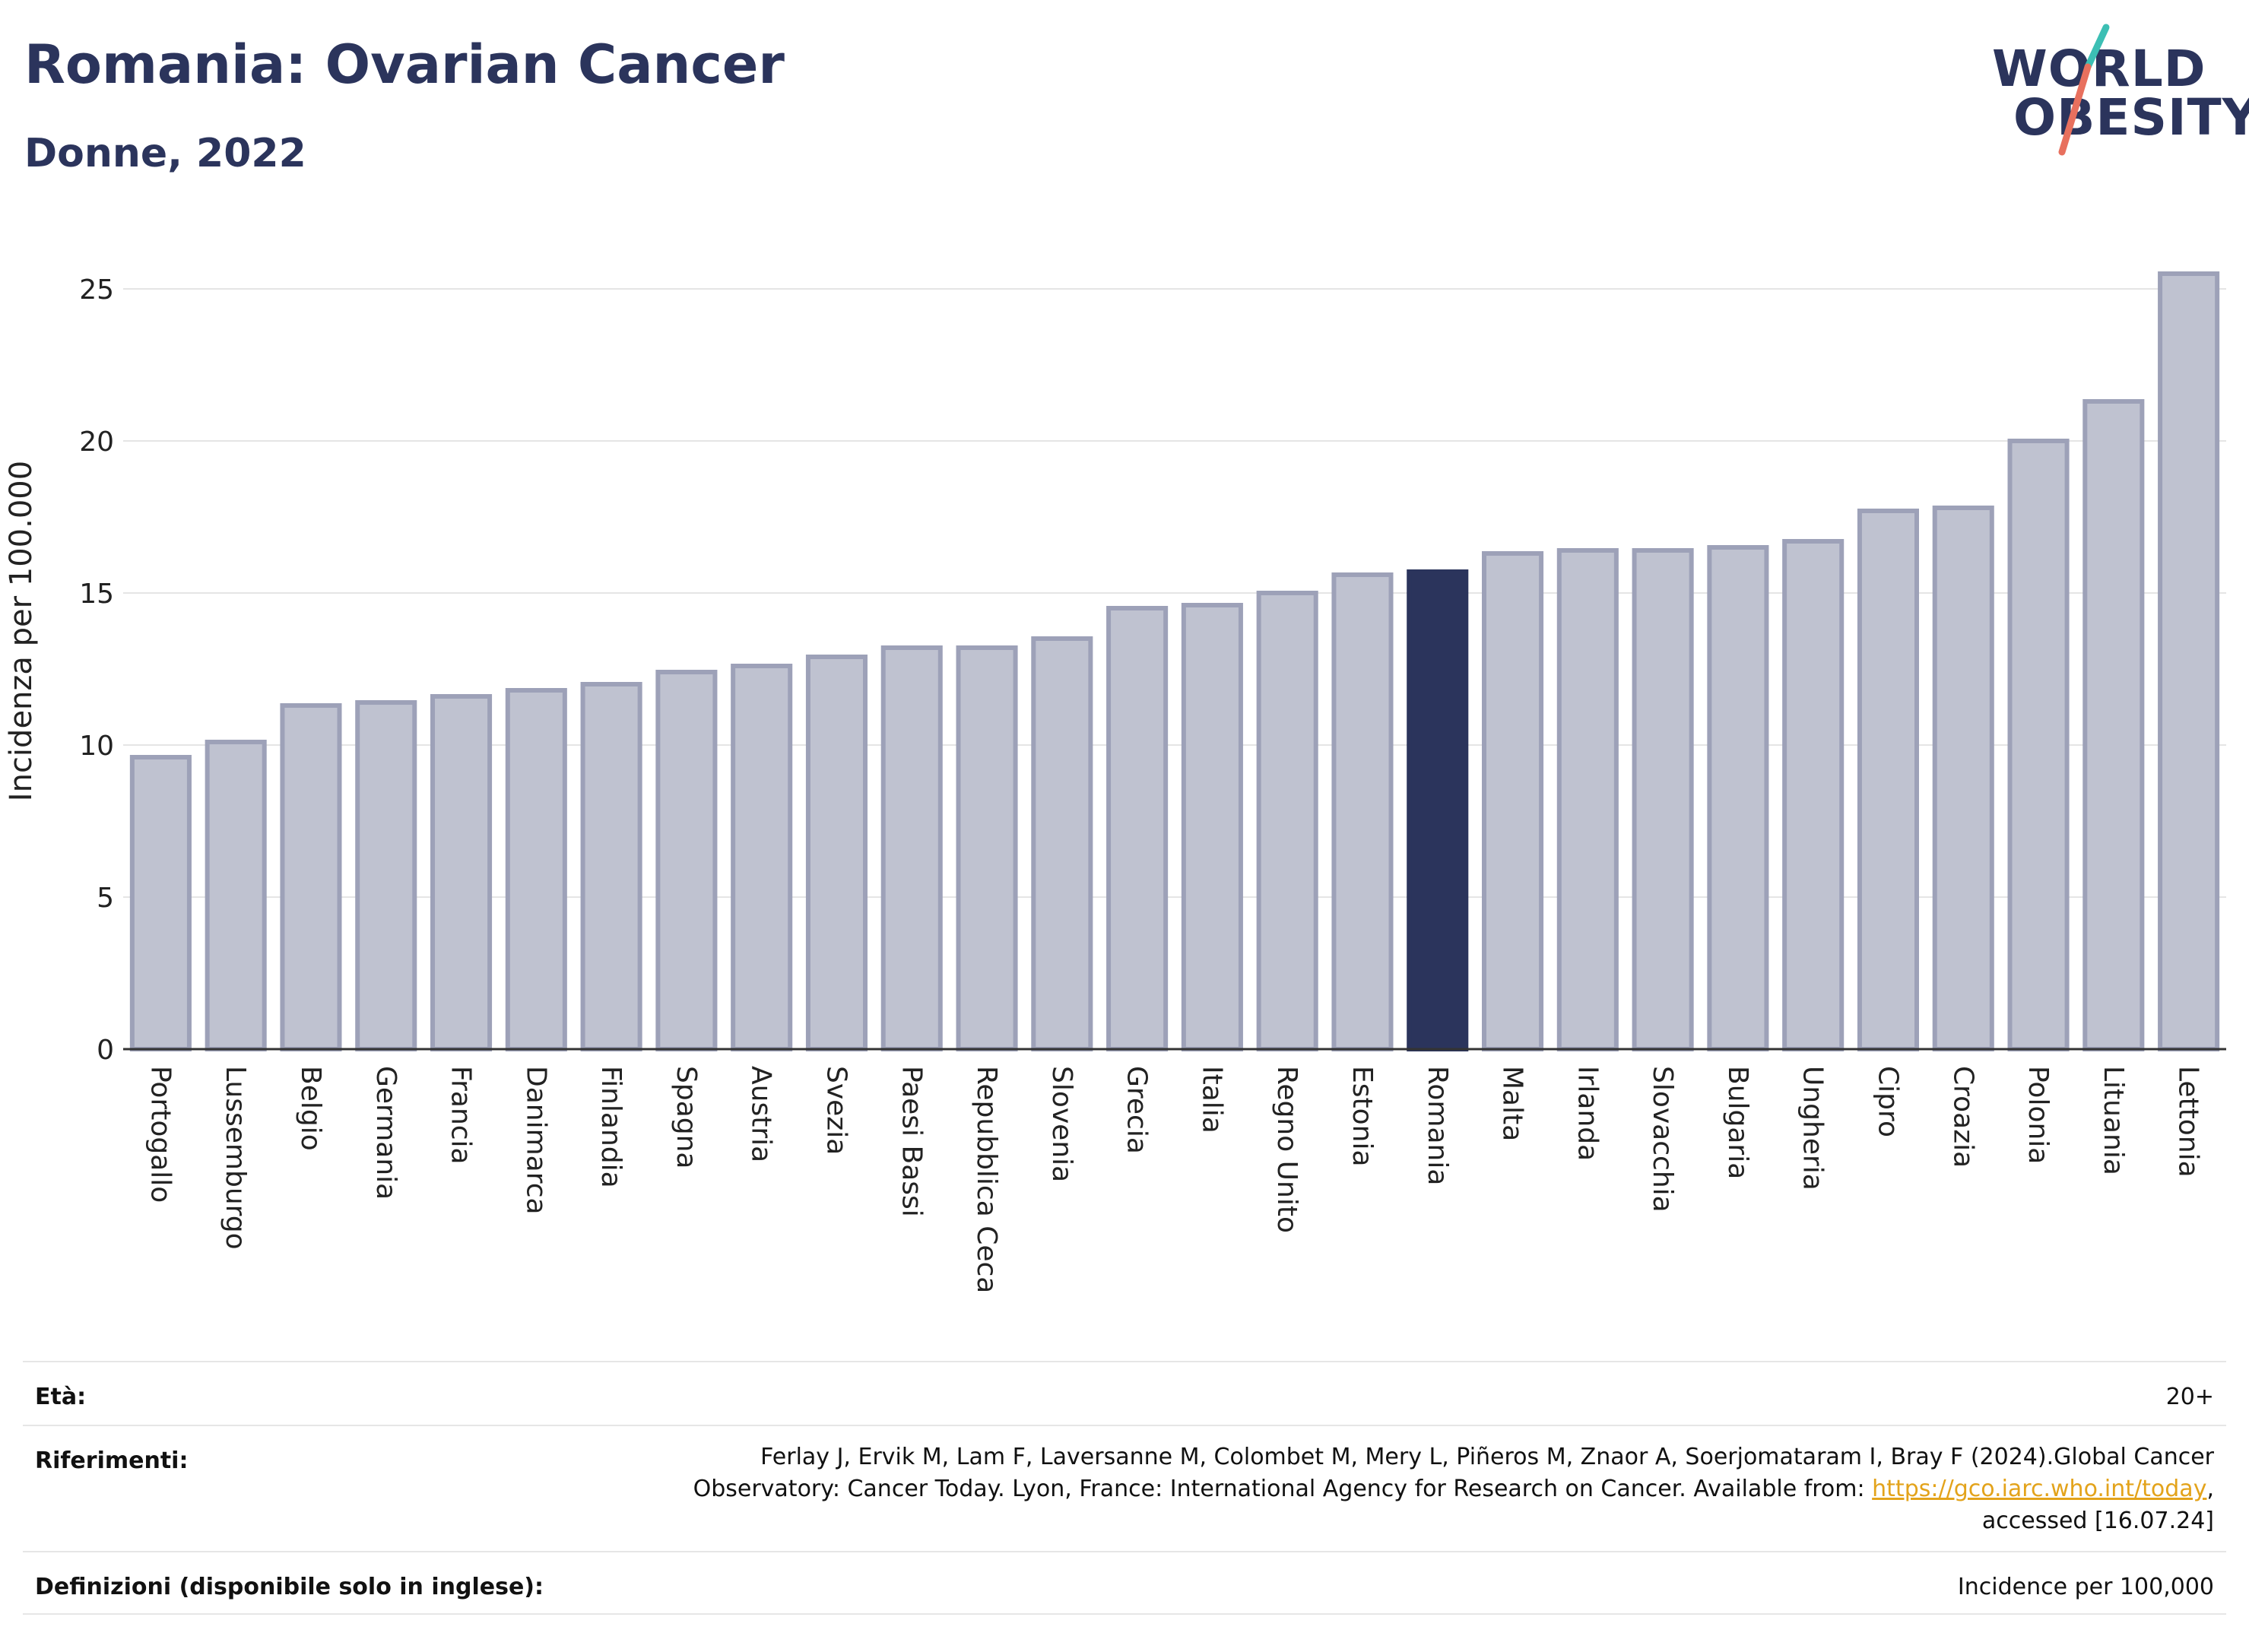  I want to click on x-tick-label: Cipro, so click(1887, 1101).